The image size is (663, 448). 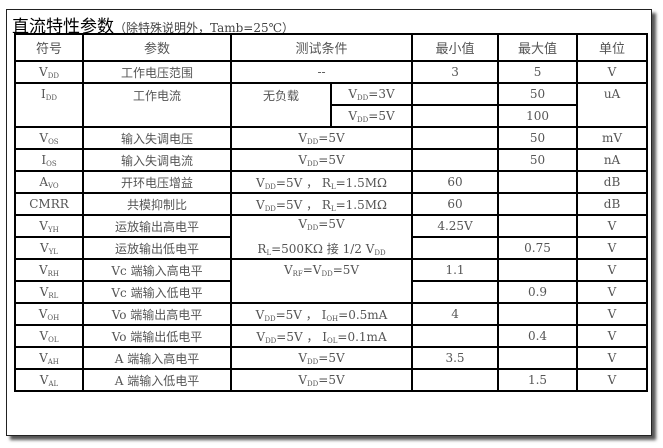 I want to click on symbol-cell: VRH, so click(x=49, y=270).